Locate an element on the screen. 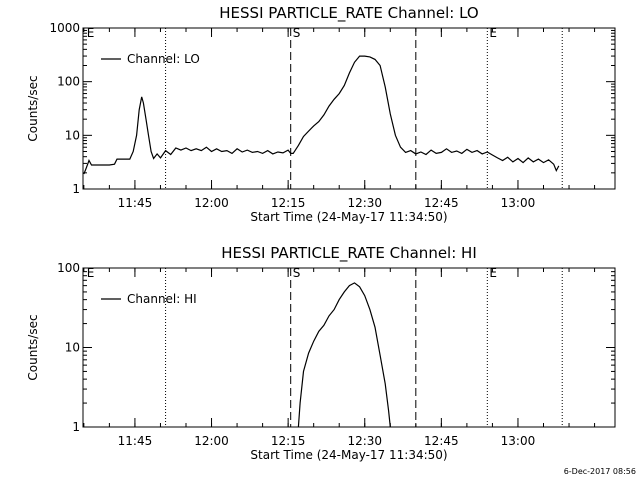  chart-title: HESSI PARTICLE_RATE Channel: HI is located at coordinates (349, 253).